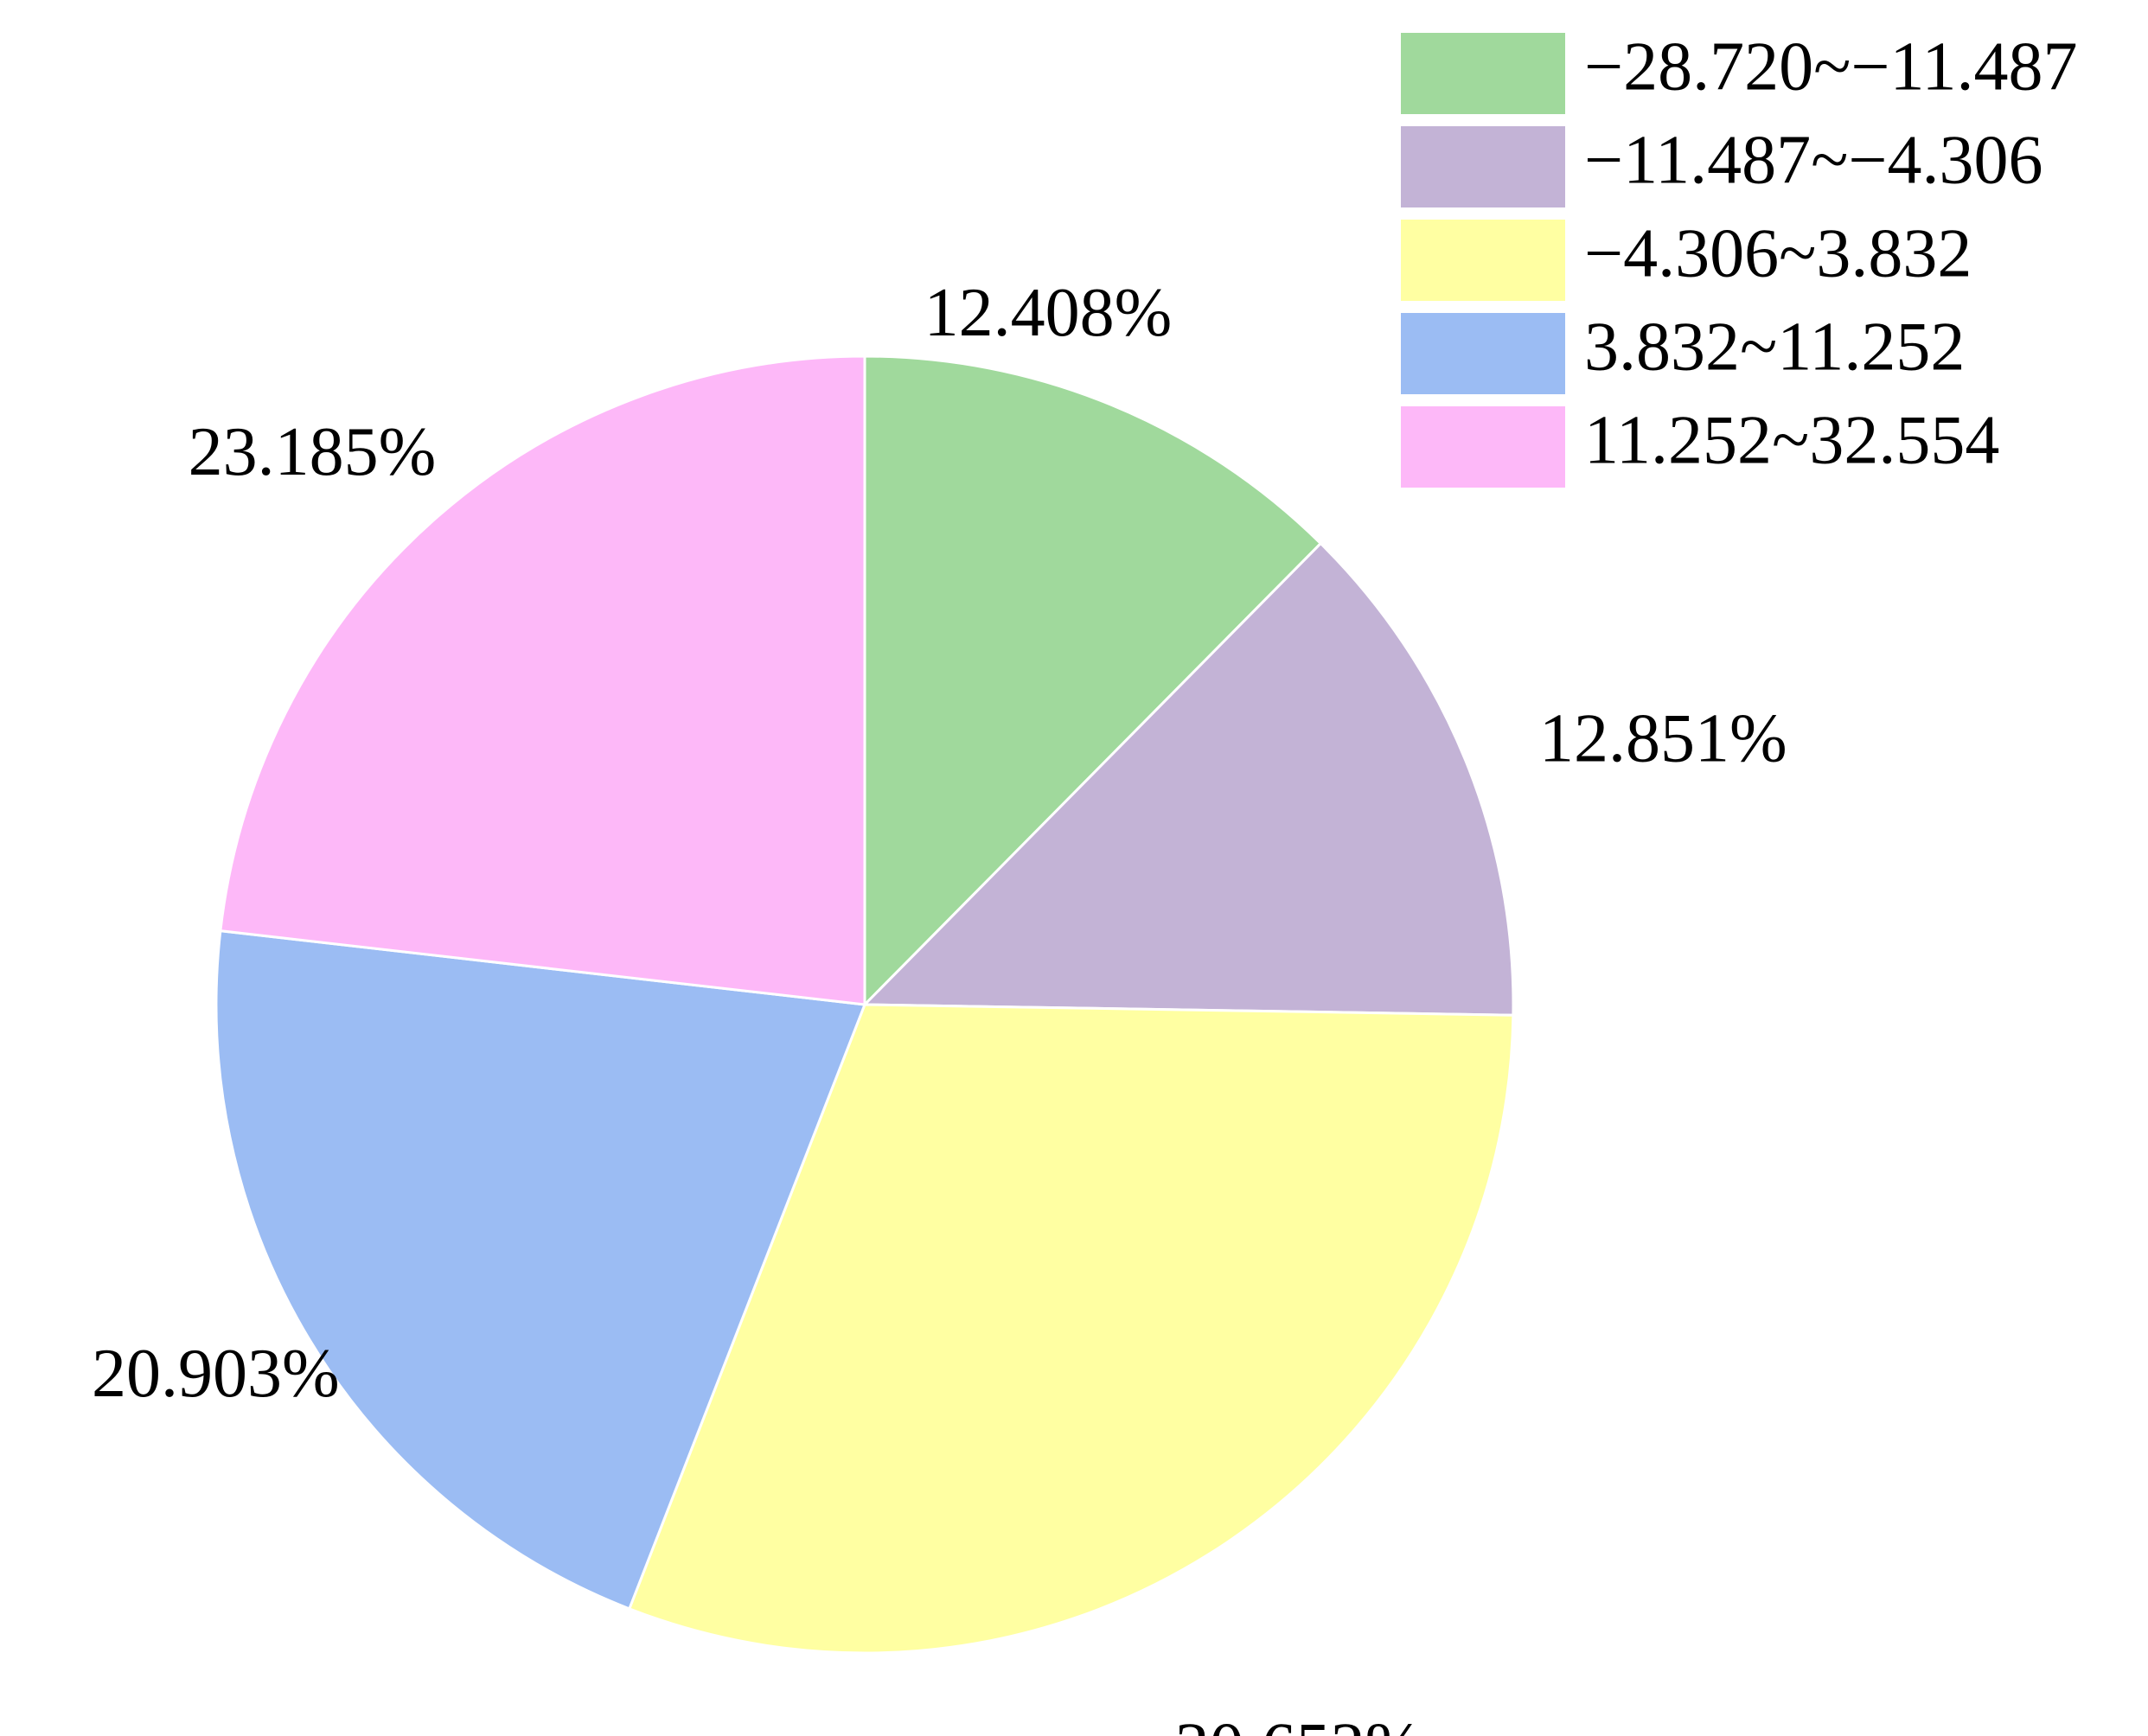 This screenshot has width=2148, height=1736. What do you see at coordinates (1299, 1722) in the screenshot?
I see `slice-percent-label-3: 30.652%` at bounding box center [1299, 1722].